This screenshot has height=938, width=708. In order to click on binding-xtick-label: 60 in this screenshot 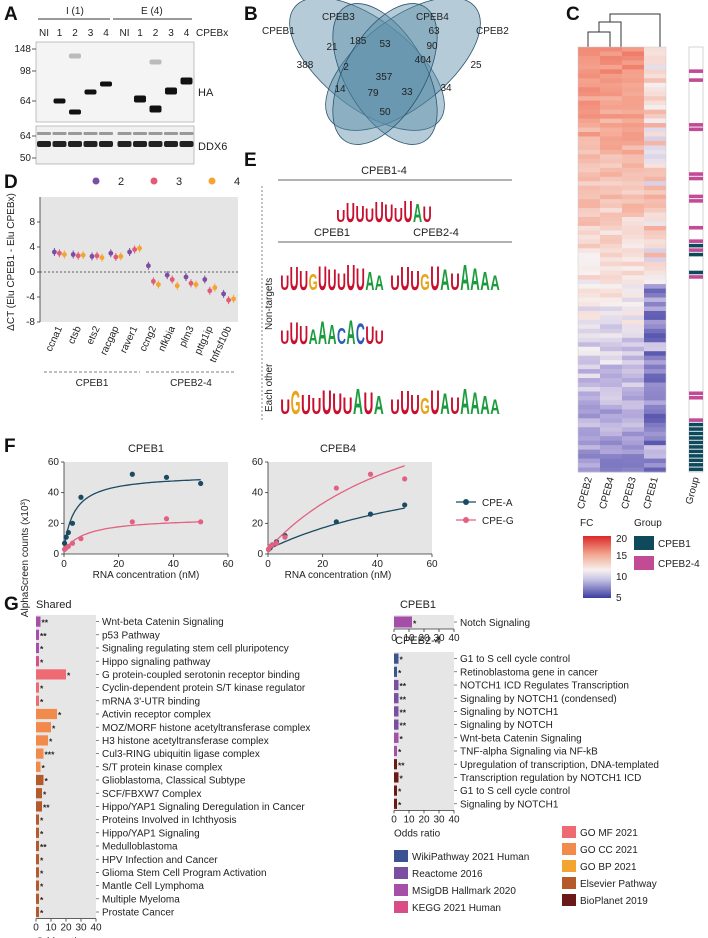, I will do `click(228, 564)`.